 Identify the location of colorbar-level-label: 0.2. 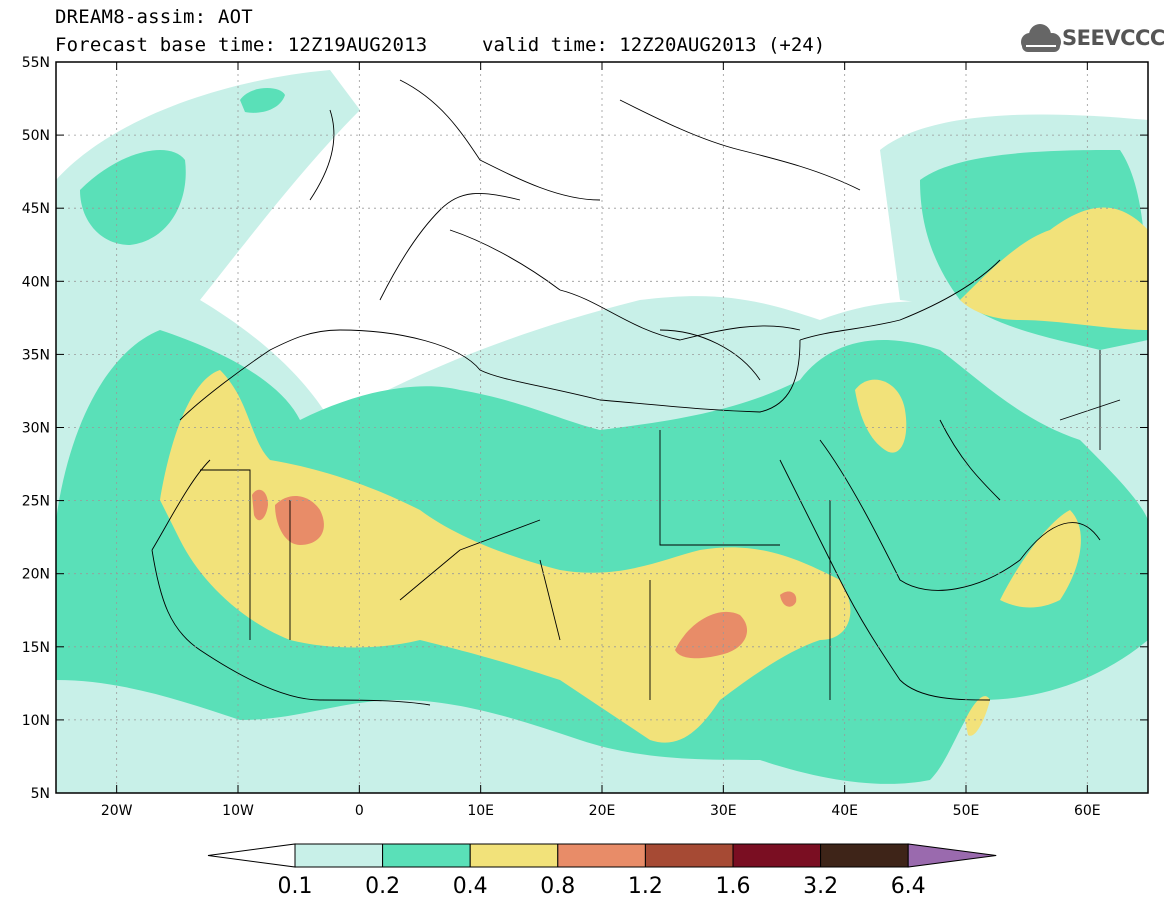
(382, 886).